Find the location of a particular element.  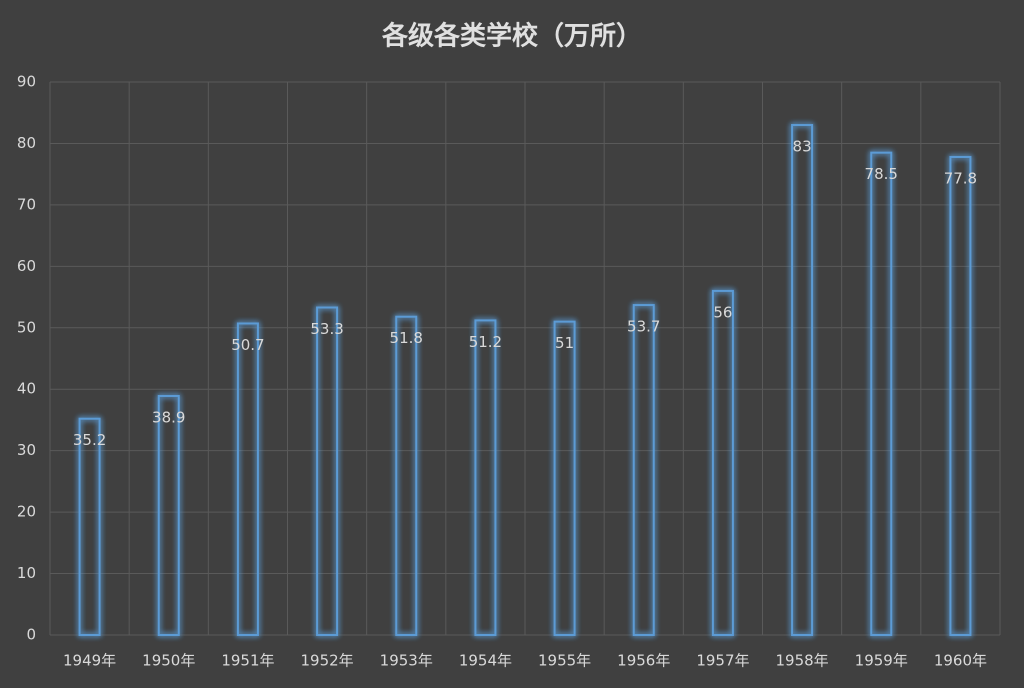

y-tick-label: 20 is located at coordinates (26, 512).